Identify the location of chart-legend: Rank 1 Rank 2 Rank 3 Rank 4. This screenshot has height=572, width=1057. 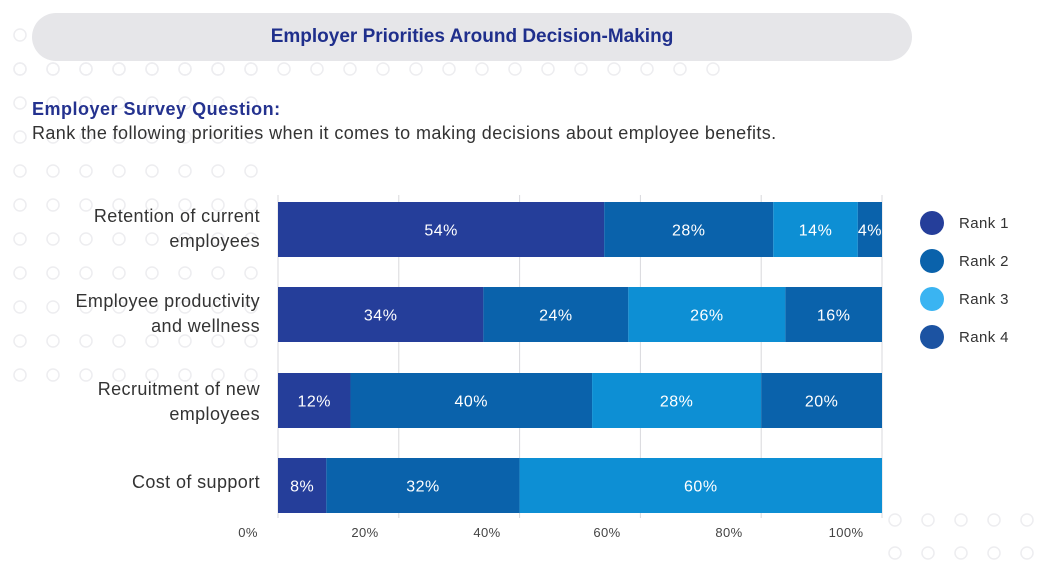
(964, 280).